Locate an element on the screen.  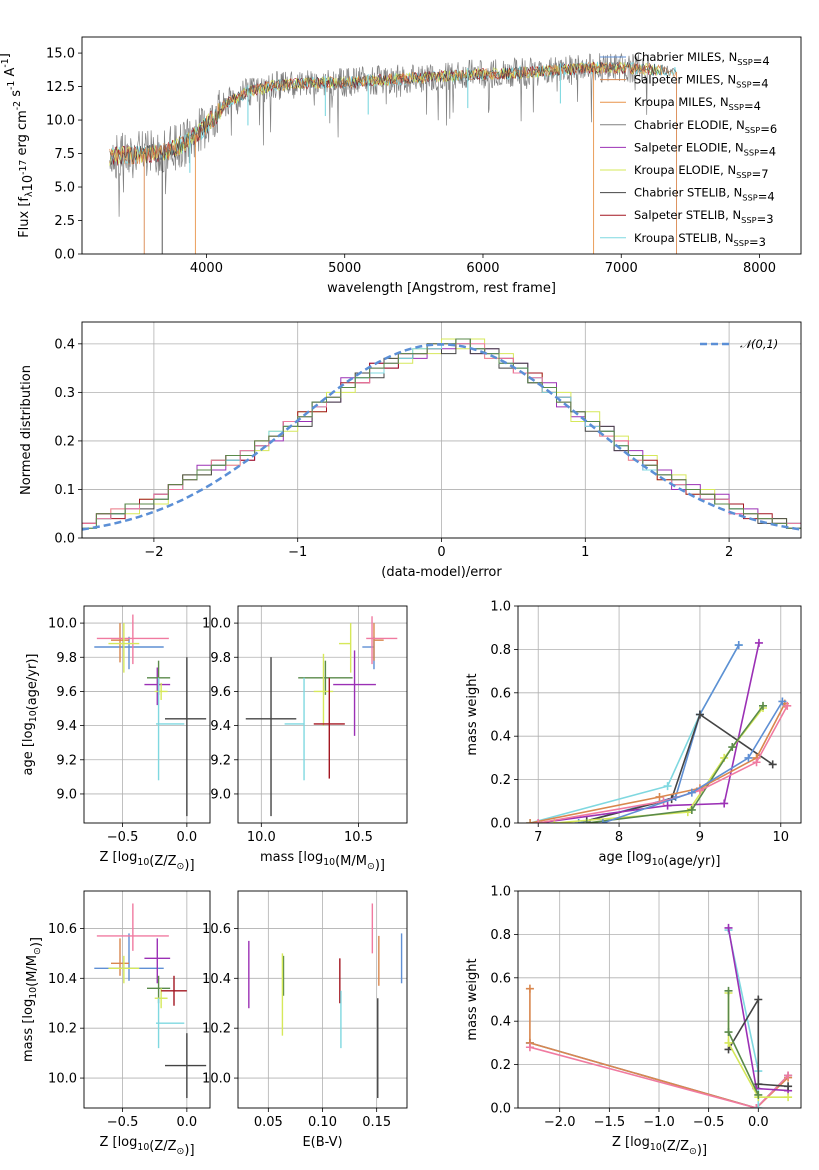
y-tick-label: 15.0 is located at coordinates (60, 54).